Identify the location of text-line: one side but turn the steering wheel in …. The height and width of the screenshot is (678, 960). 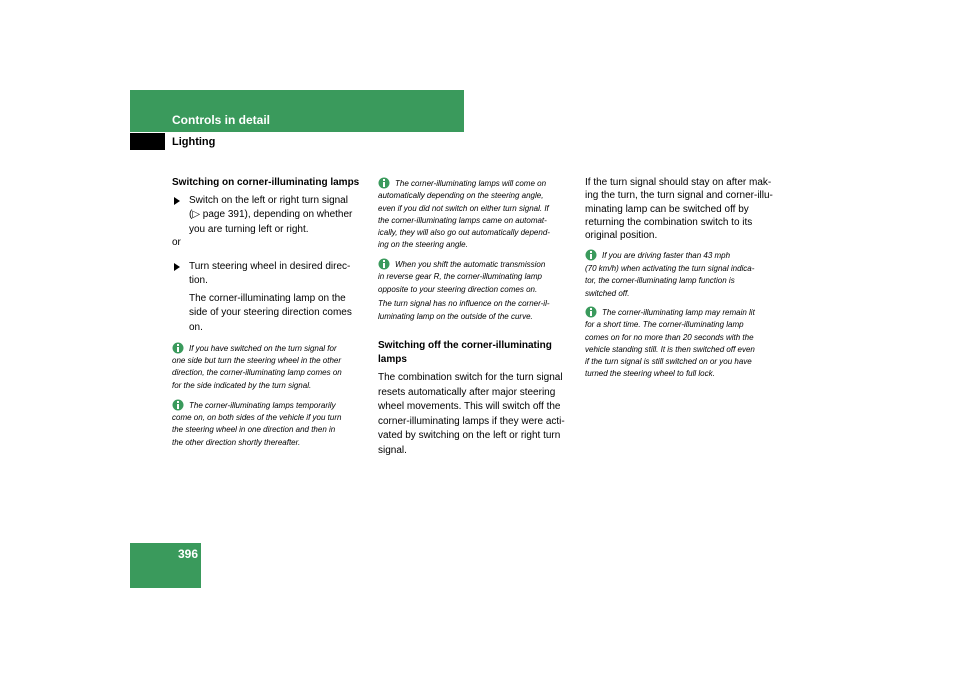
(256, 361).